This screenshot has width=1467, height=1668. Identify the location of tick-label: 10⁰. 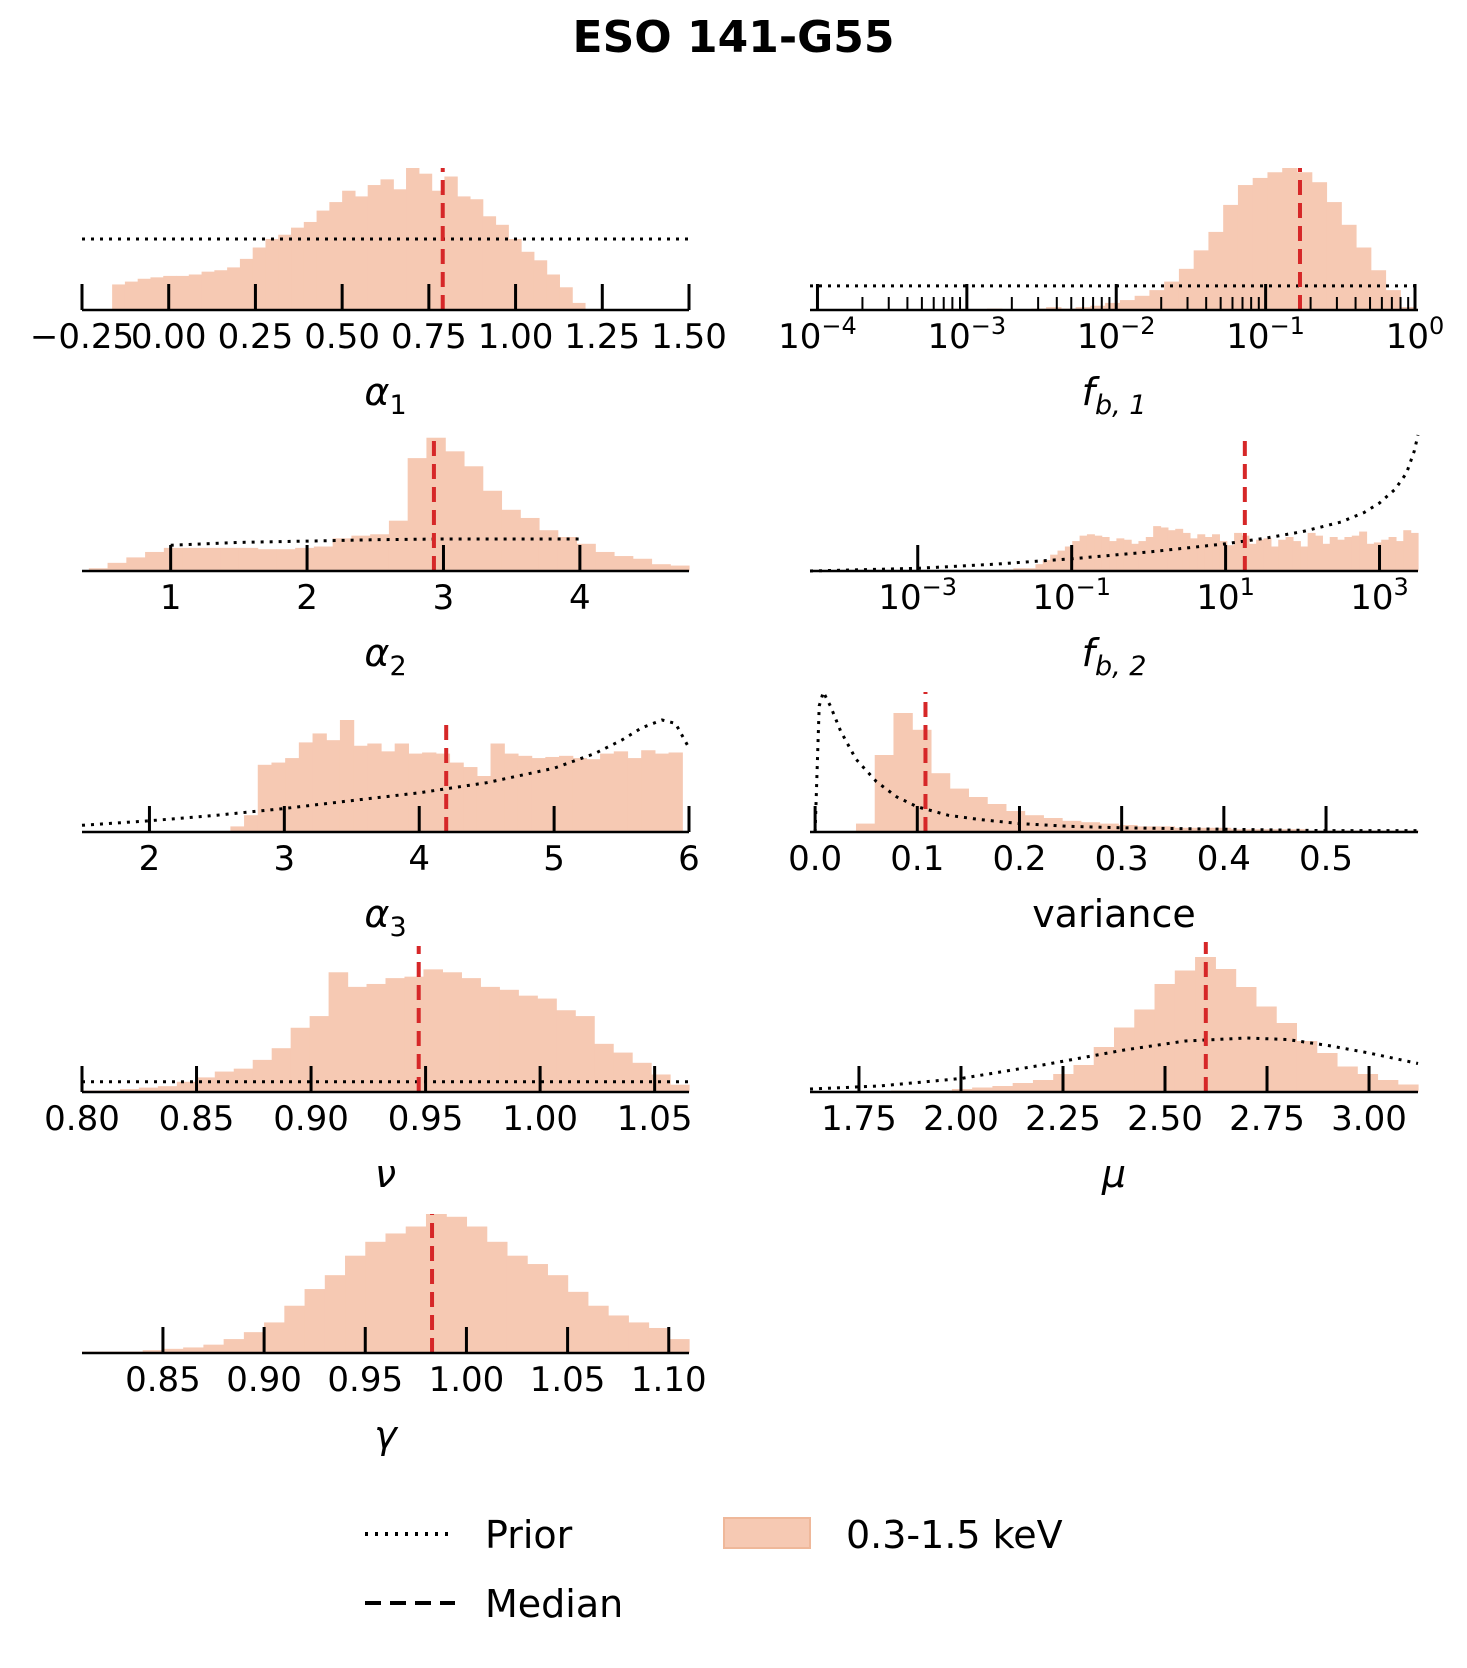
(1415, 334).